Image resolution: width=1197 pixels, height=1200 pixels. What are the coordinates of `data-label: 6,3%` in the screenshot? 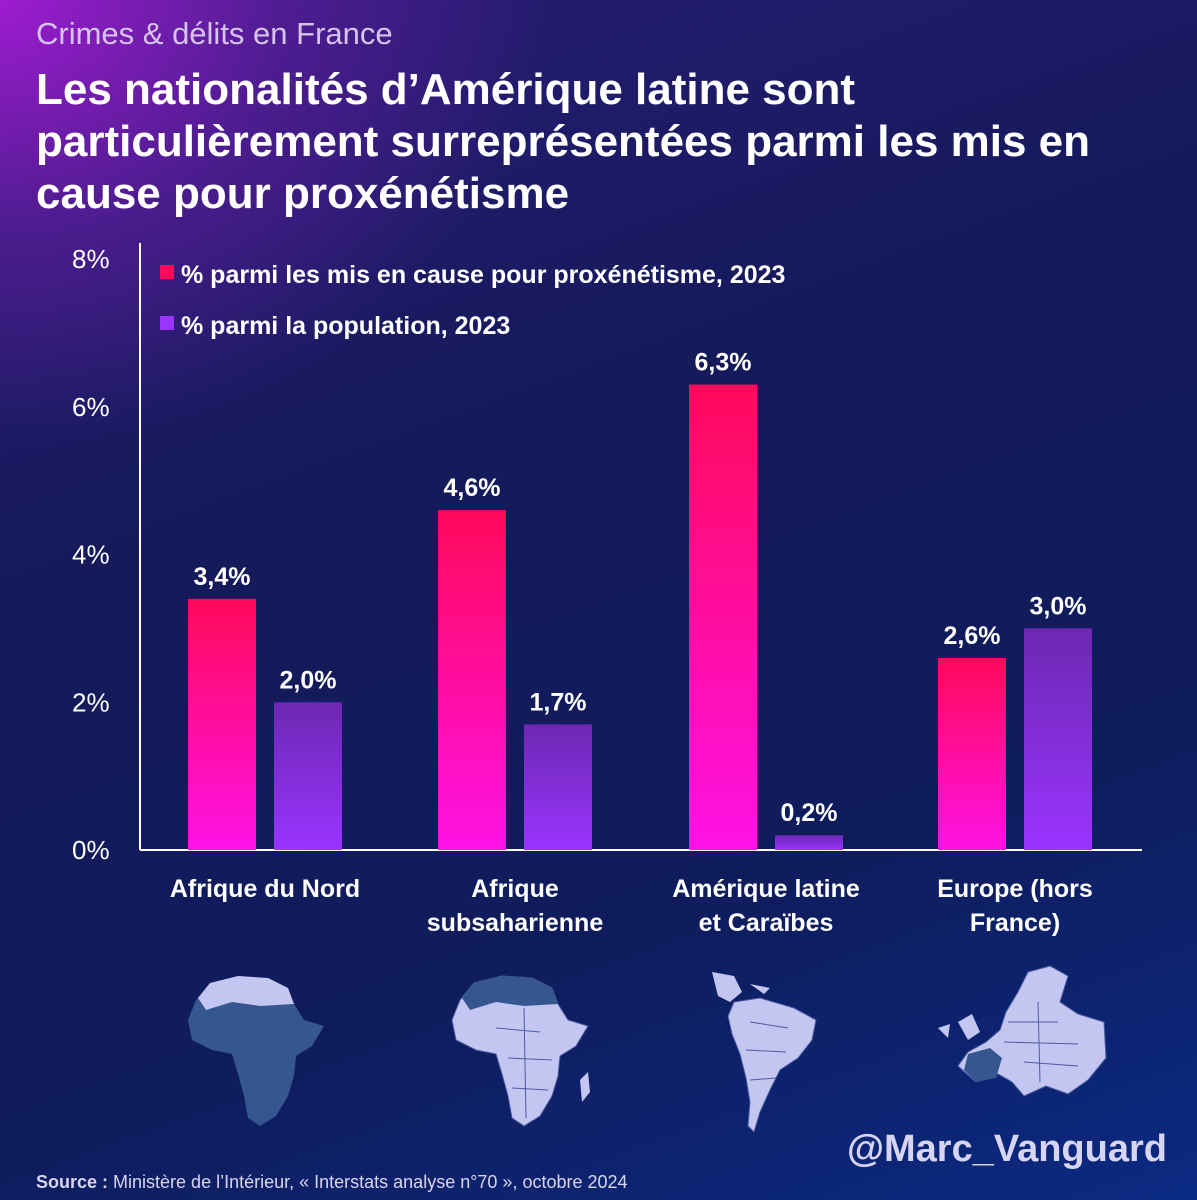 It's located at (723, 363).